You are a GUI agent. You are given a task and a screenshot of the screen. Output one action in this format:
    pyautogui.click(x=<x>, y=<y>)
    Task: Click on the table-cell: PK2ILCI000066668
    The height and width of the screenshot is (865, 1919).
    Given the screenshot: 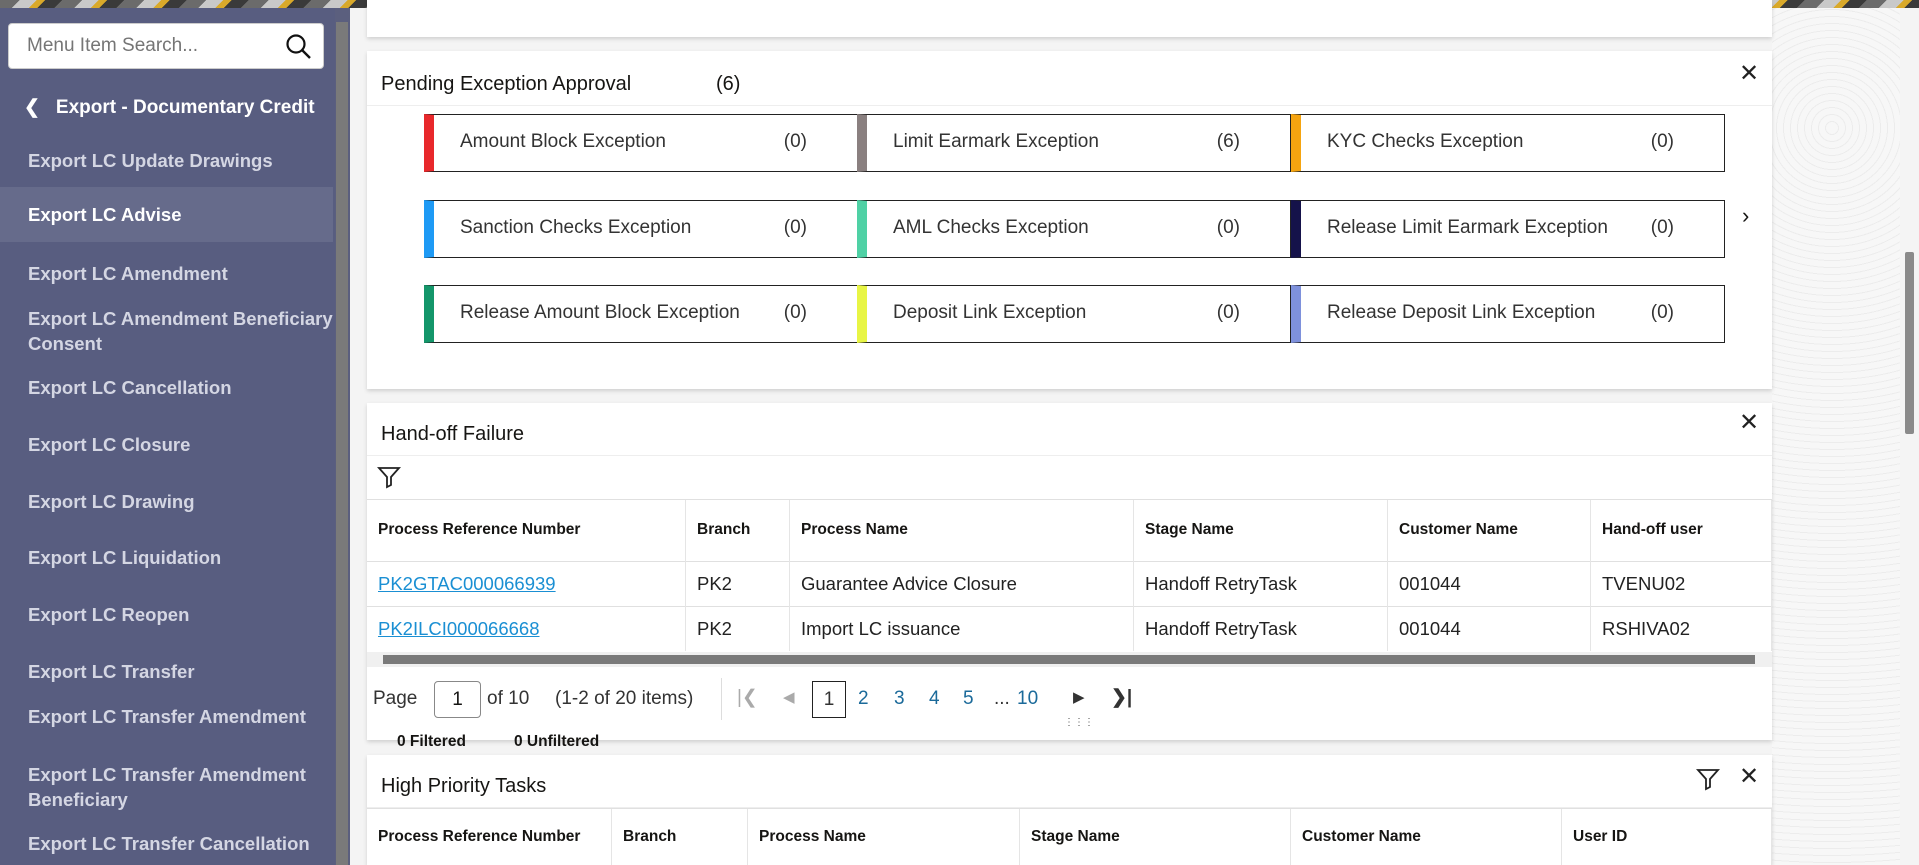 What is the action you would take?
    pyautogui.click(x=526, y=628)
    